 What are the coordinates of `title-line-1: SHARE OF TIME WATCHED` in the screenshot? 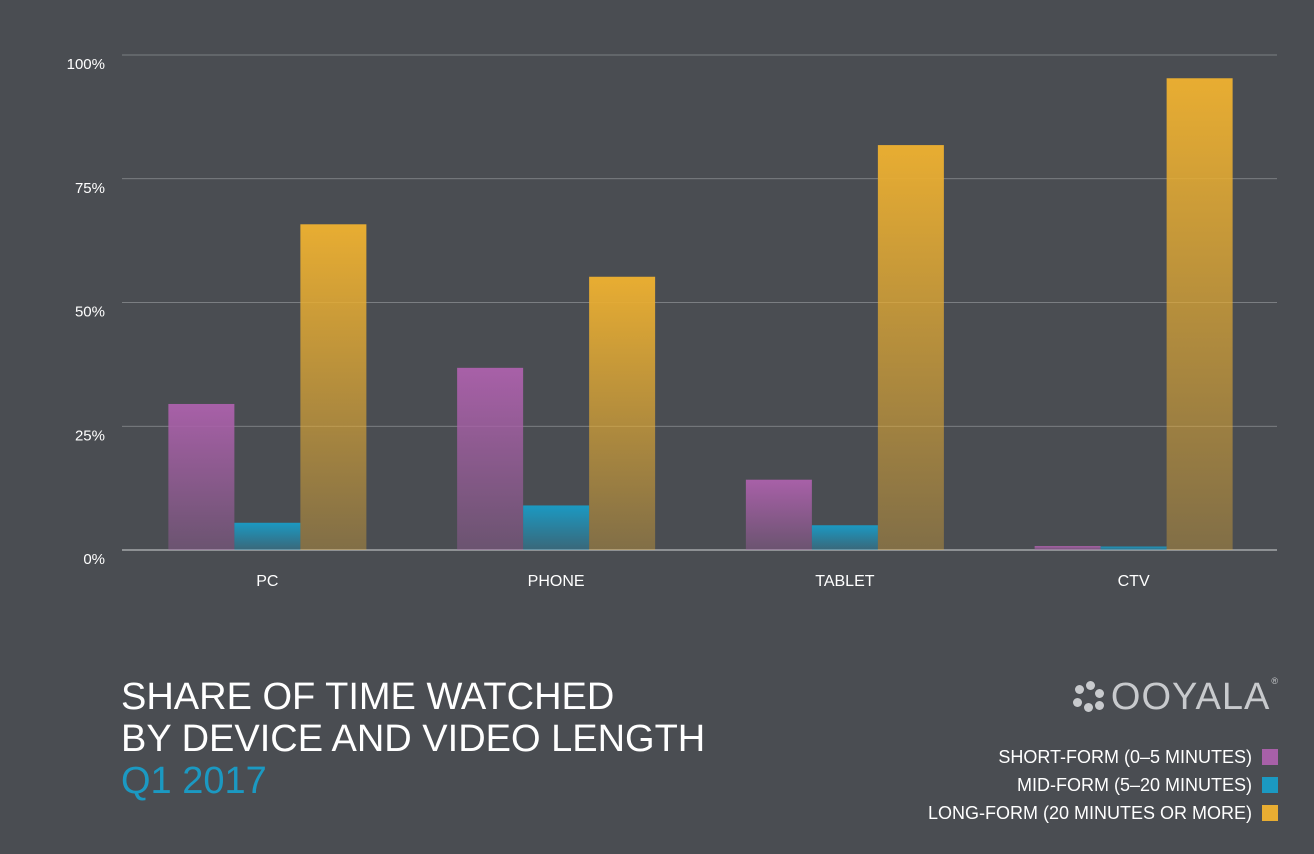 It's located at (368, 697).